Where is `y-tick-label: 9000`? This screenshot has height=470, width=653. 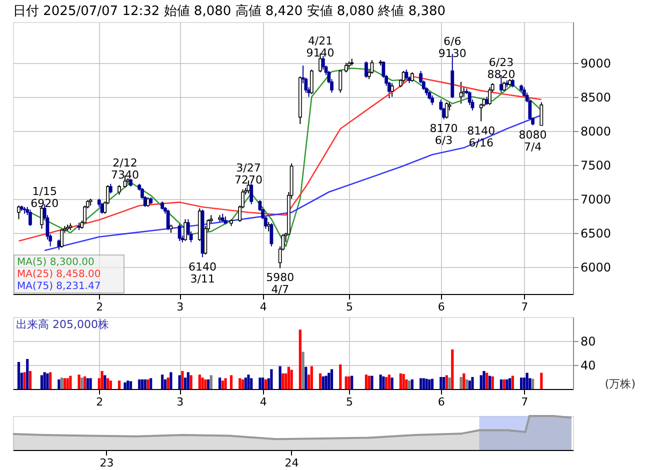
y-tick-label: 9000 is located at coordinates (596, 63).